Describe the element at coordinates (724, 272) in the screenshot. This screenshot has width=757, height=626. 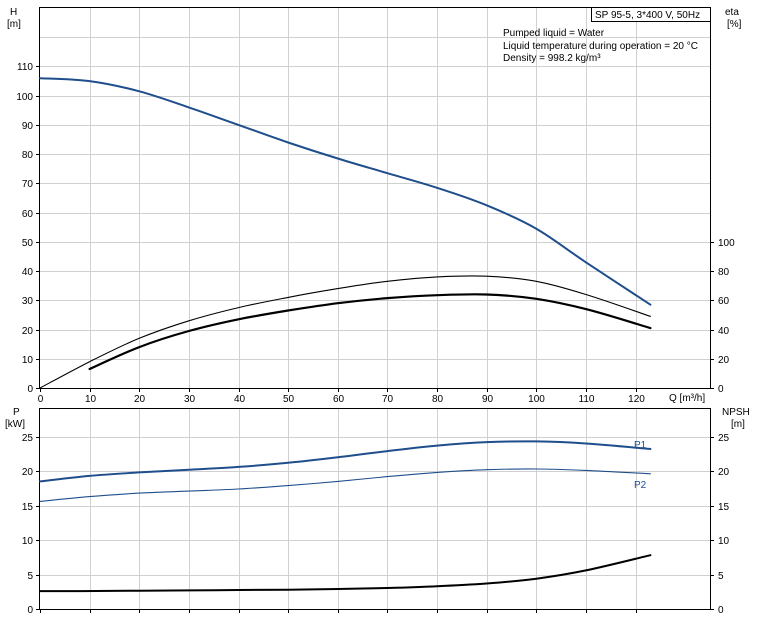
I see `top-y-right-tick-label: 80` at that location.